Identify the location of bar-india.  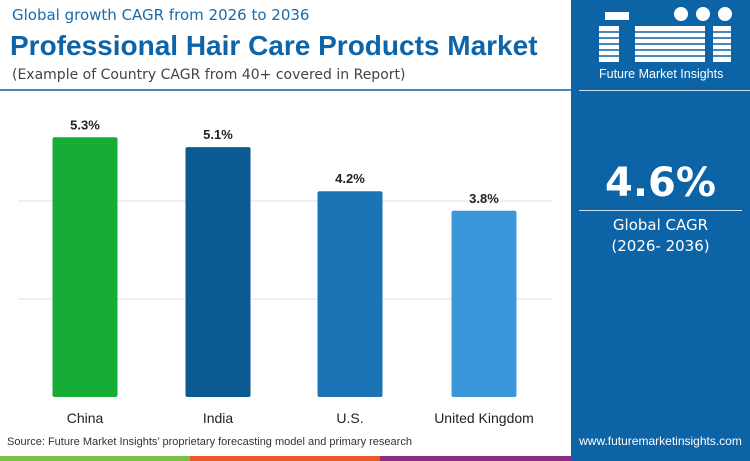
(218, 272).